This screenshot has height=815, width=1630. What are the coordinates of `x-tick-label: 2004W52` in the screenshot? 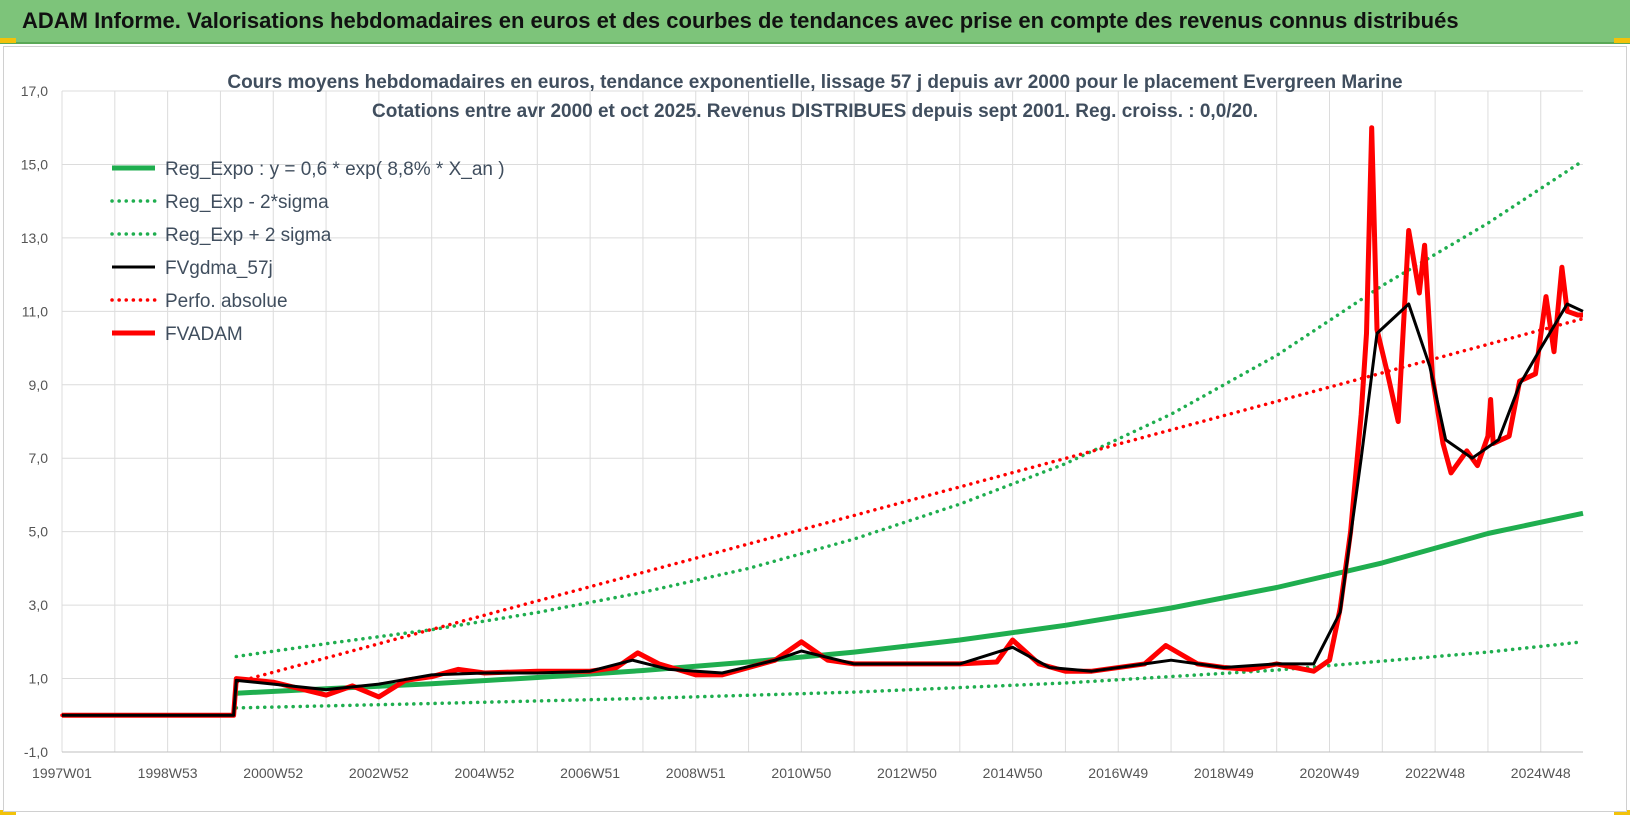 It's located at (485, 773).